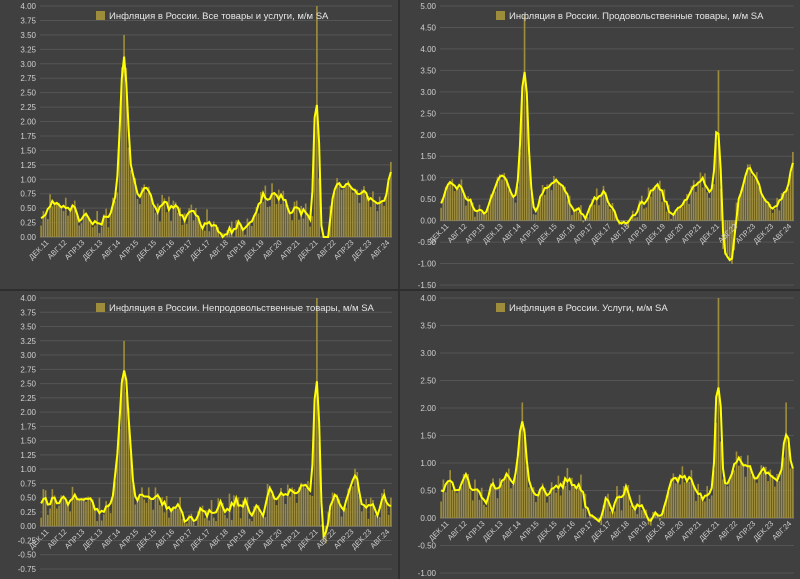  What do you see at coordinates (655, 531) in the screenshot?
I see `x-tick-label: ДЕК.19` at bounding box center [655, 531].